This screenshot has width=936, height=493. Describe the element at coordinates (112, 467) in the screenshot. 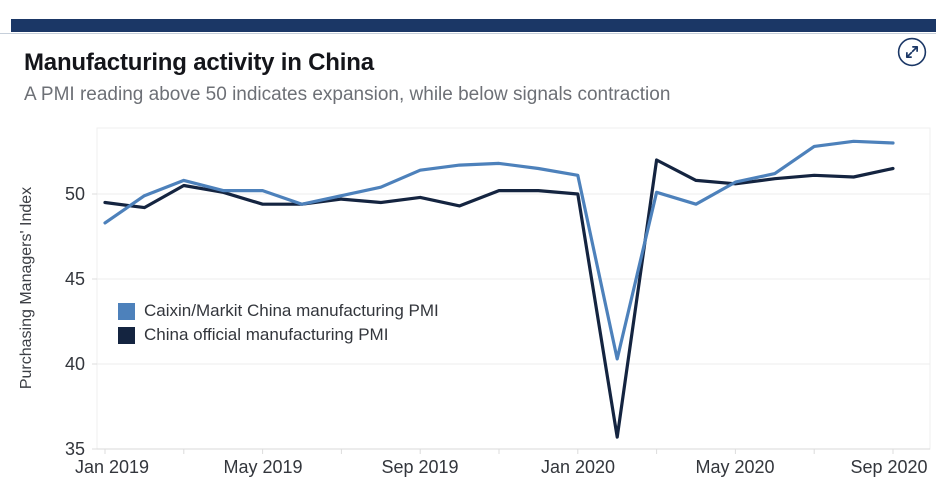

I see `x-tick-label: Jan 2019` at that location.